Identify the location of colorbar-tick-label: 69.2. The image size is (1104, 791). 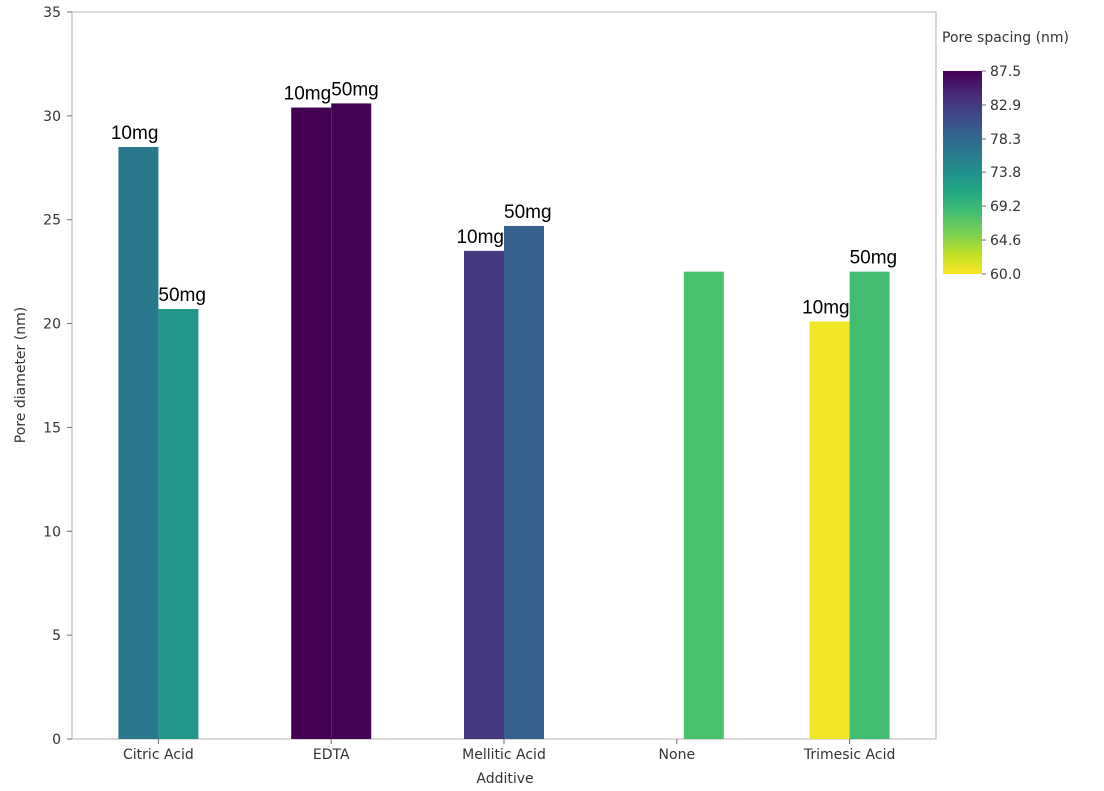
(1005, 207).